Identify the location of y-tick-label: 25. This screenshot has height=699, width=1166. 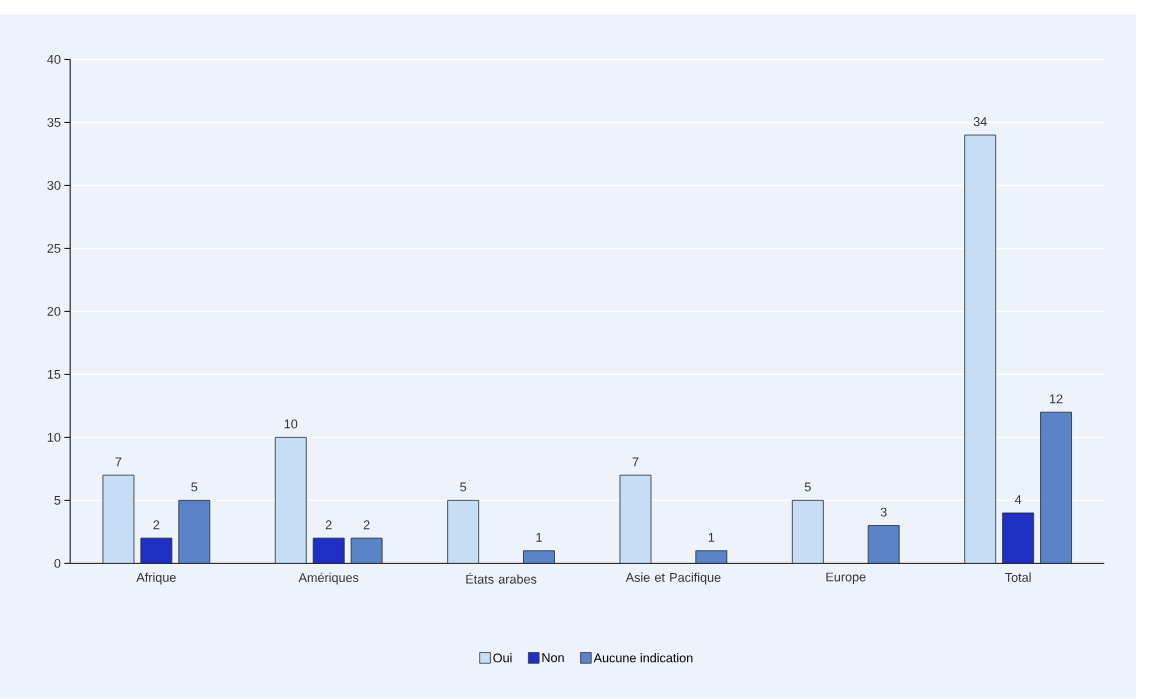
(54, 248).